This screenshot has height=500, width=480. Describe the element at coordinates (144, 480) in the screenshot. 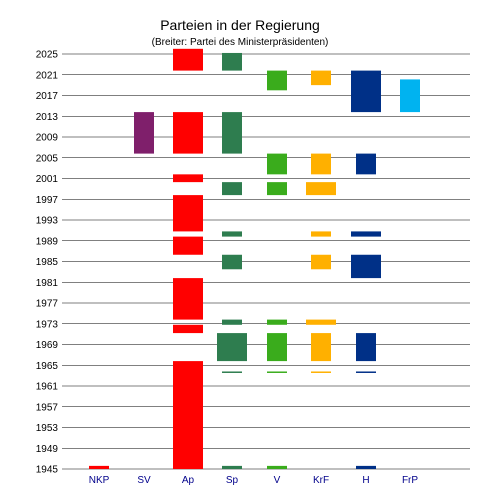

I see `x-tick-label: SV` at that location.